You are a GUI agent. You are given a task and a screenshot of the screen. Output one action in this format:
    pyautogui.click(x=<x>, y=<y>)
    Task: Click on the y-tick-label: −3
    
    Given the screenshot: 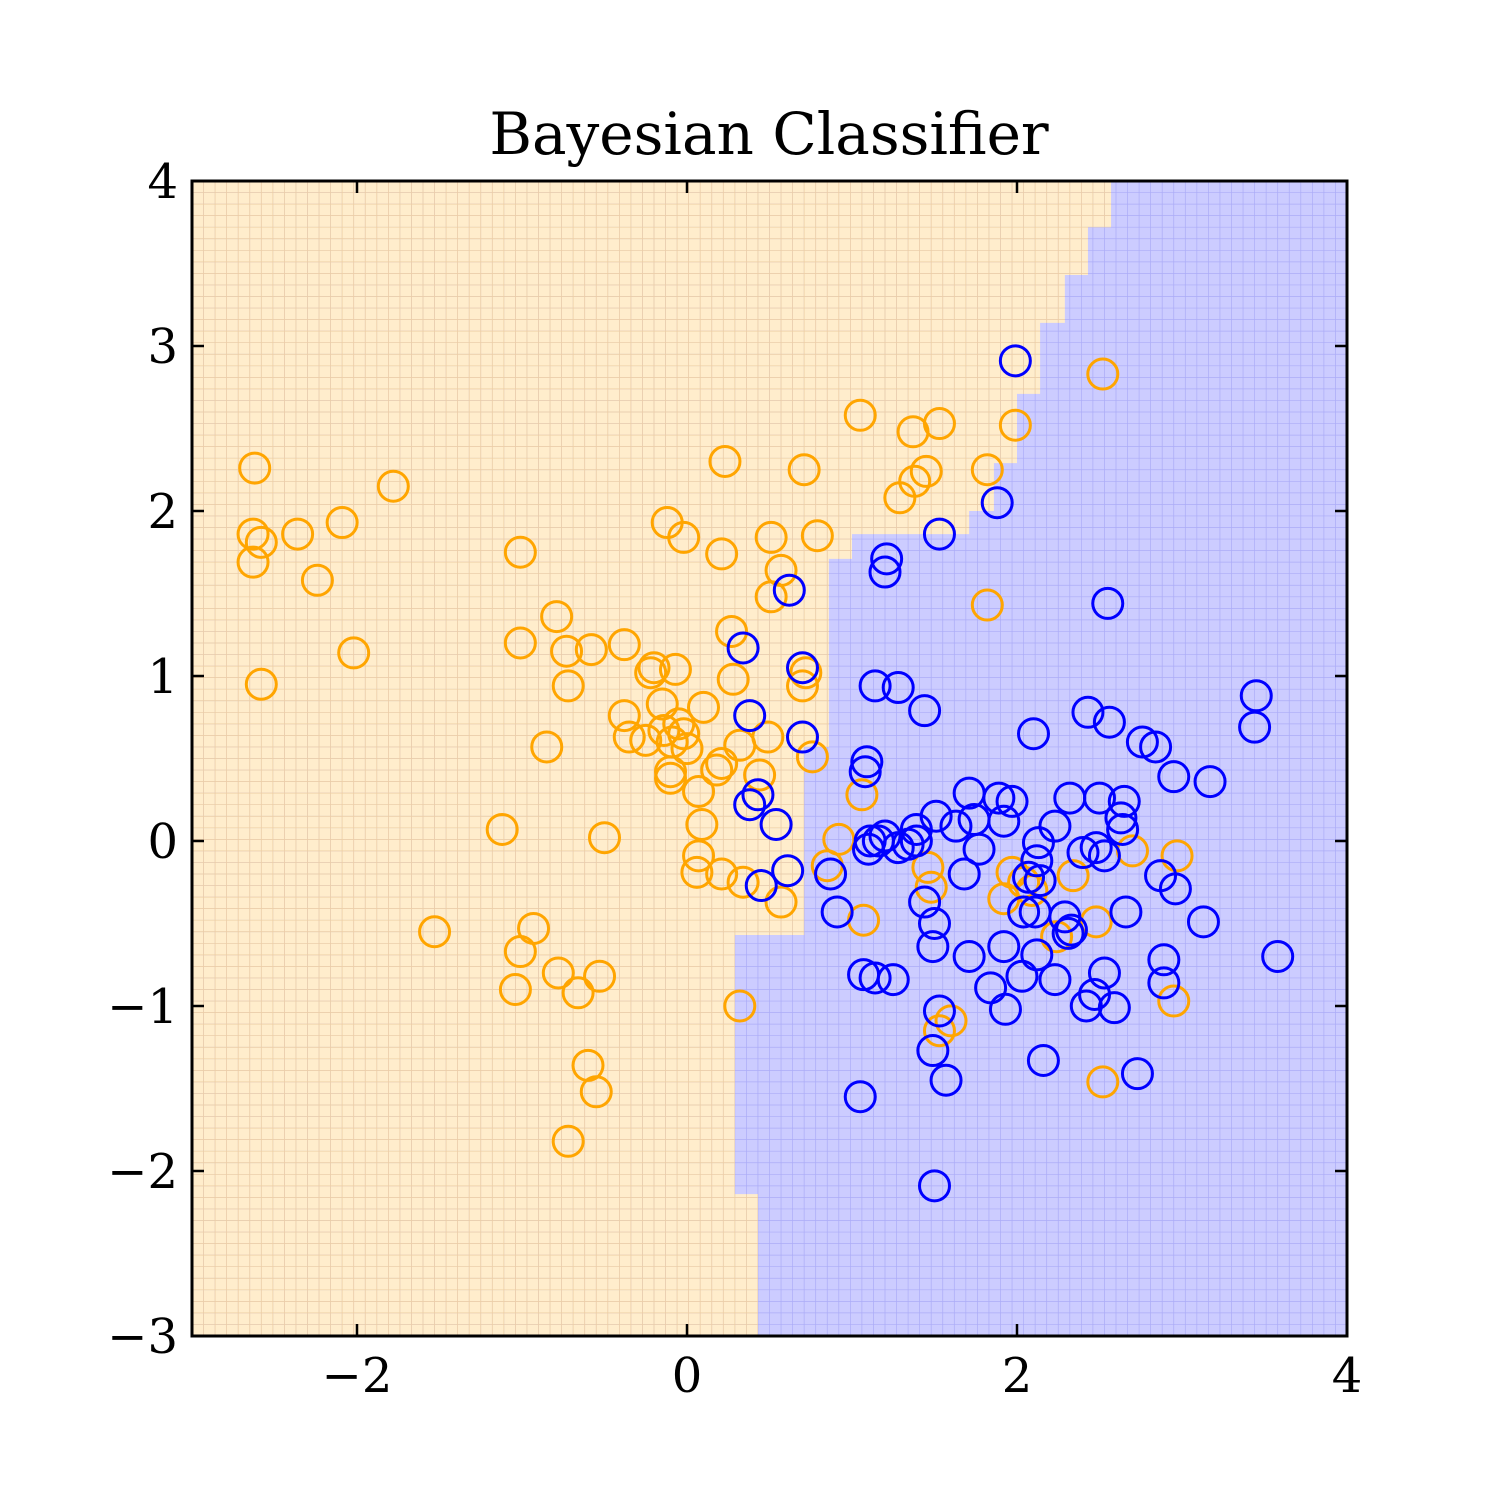 What is the action you would take?
    pyautogui.click(x=142, y=1337)
    